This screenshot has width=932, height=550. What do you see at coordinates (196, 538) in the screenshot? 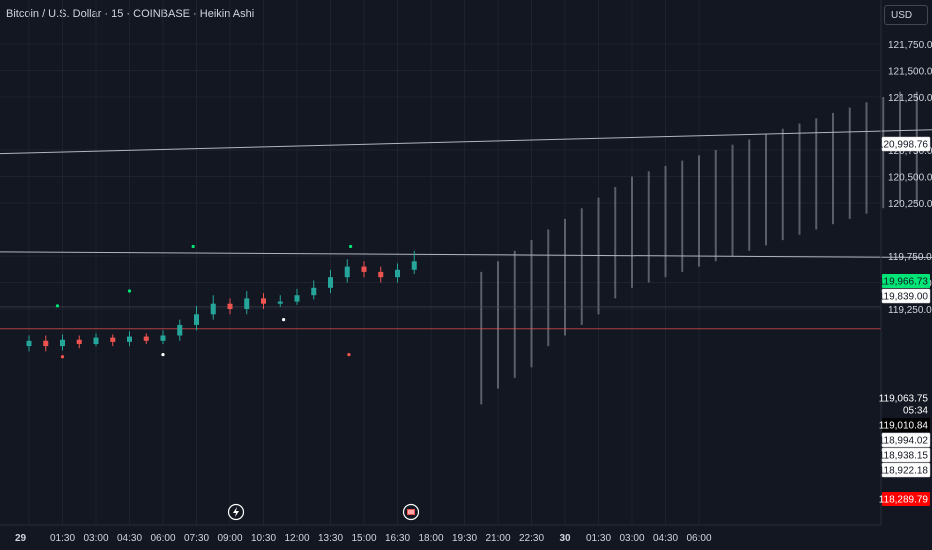
I see `x-tick-label: 07:30` at bounding box center [196, 538].